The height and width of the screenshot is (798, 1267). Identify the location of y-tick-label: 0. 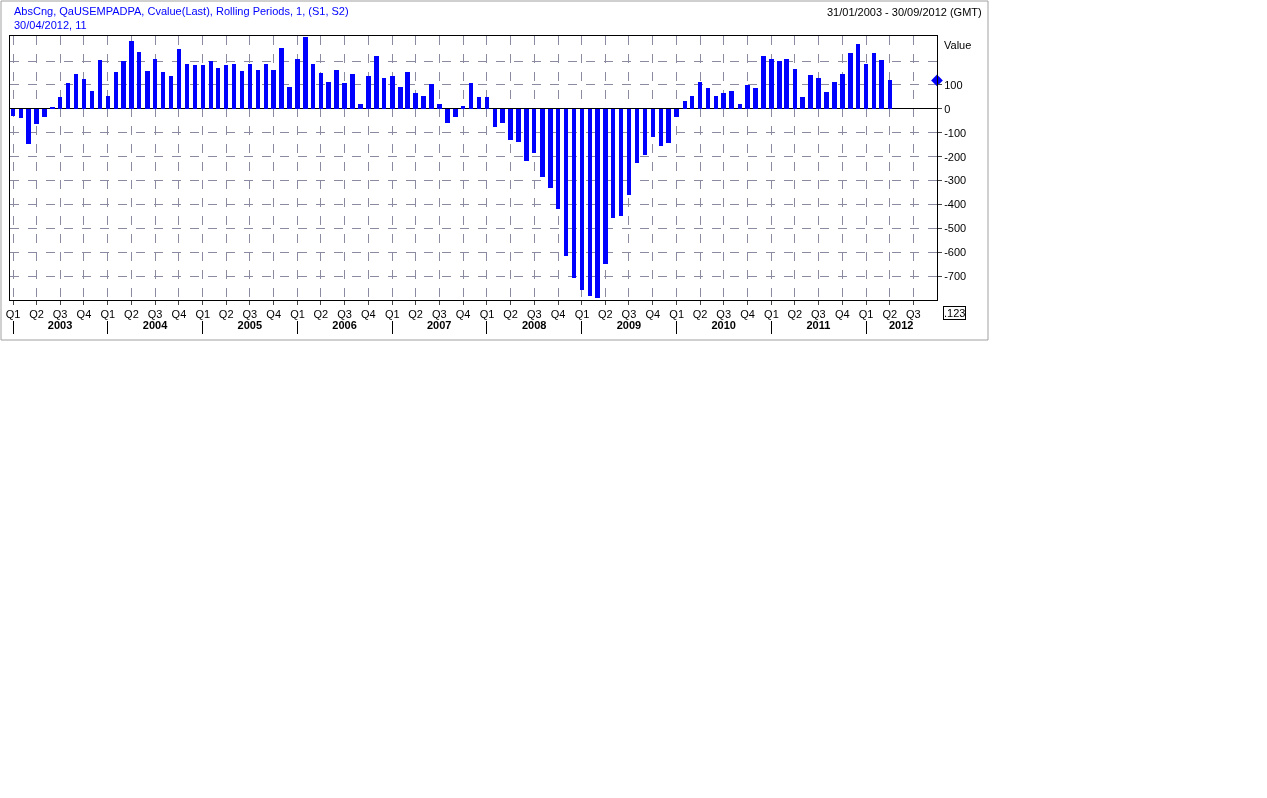
(947, 108).